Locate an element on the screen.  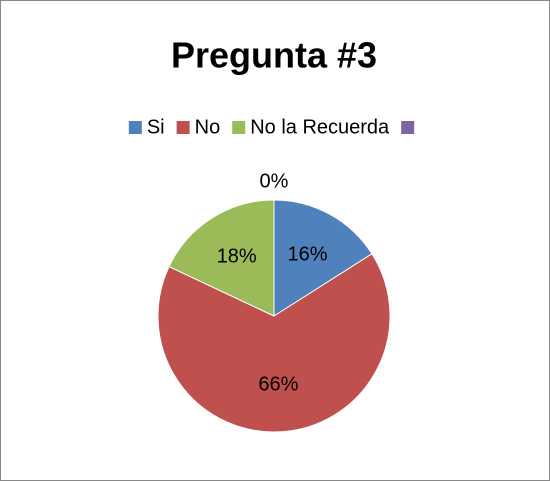
legend: Si No No la Recuerda is located at coordinates (271, 127).